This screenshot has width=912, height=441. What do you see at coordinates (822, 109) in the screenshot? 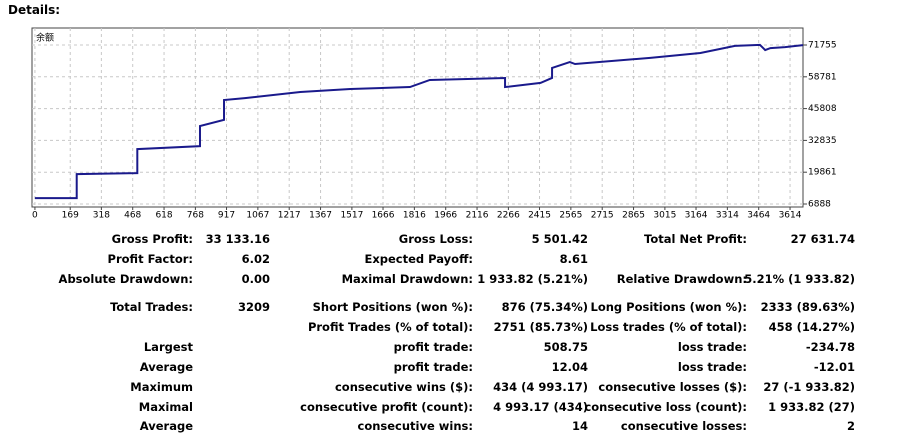
I see `y-tick-label: 45808` at bounding box center [822, 109].